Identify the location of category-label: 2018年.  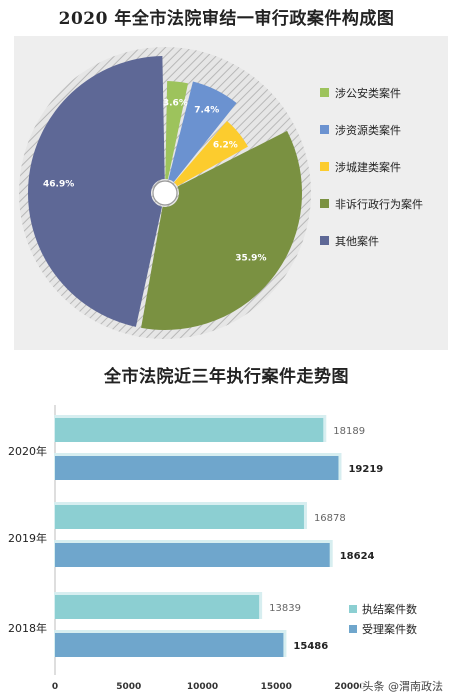
(27, 628).